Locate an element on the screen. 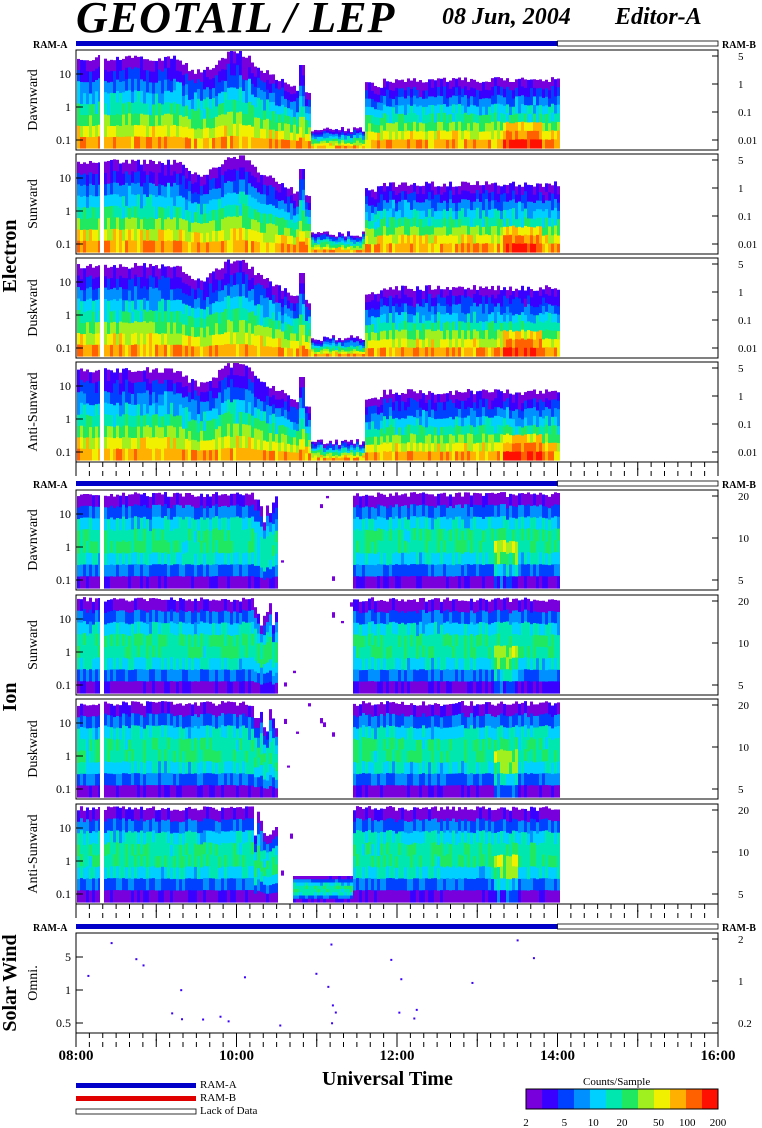 The image size is (762, 1128). y-tick-label-right: 1 is located at coordinates (741, 85).